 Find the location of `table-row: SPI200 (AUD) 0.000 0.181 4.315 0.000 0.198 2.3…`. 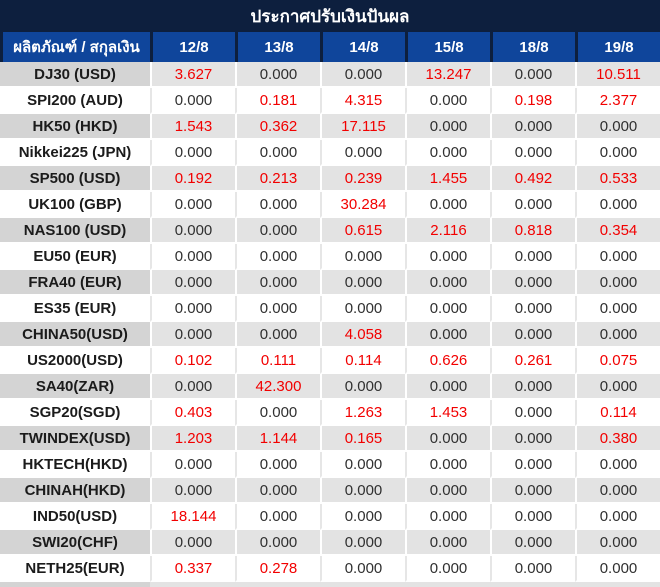

table-row: SPI200 (AUD) 0.000 0.181 4.315 0.000 0.198 2.3… is located at coordinates (330, 101).